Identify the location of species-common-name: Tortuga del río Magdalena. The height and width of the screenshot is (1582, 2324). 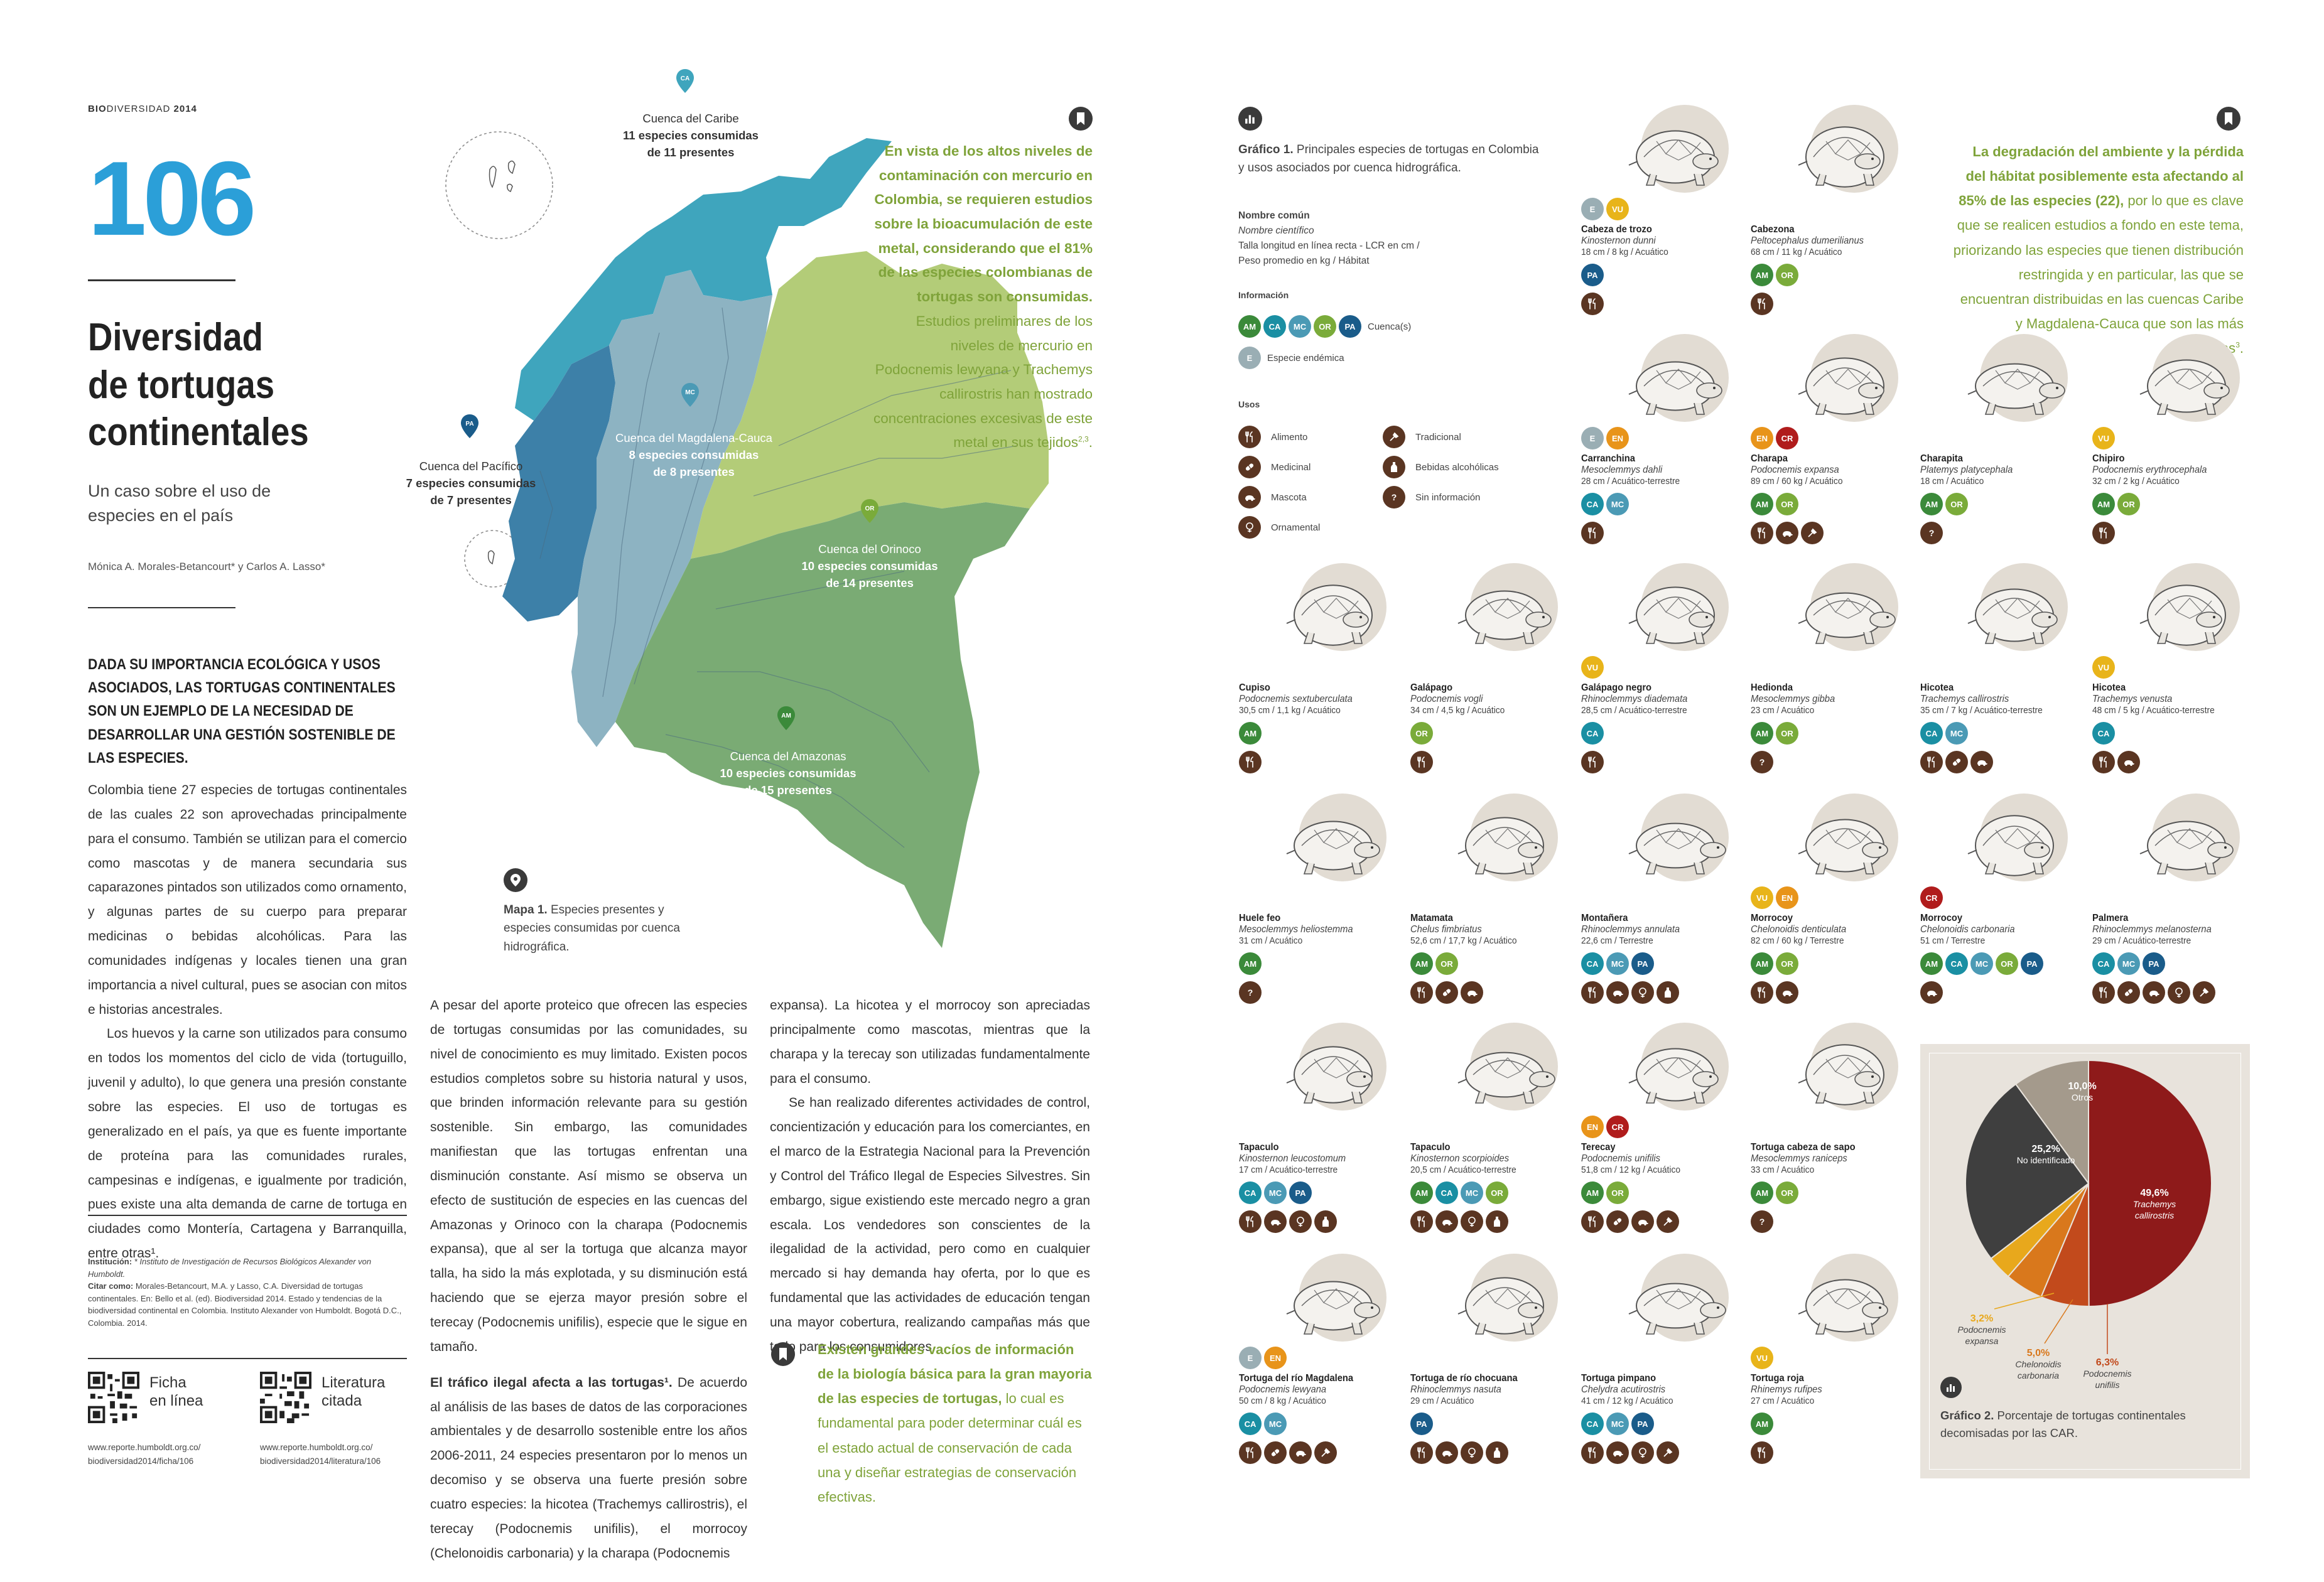
(1296, 1378).